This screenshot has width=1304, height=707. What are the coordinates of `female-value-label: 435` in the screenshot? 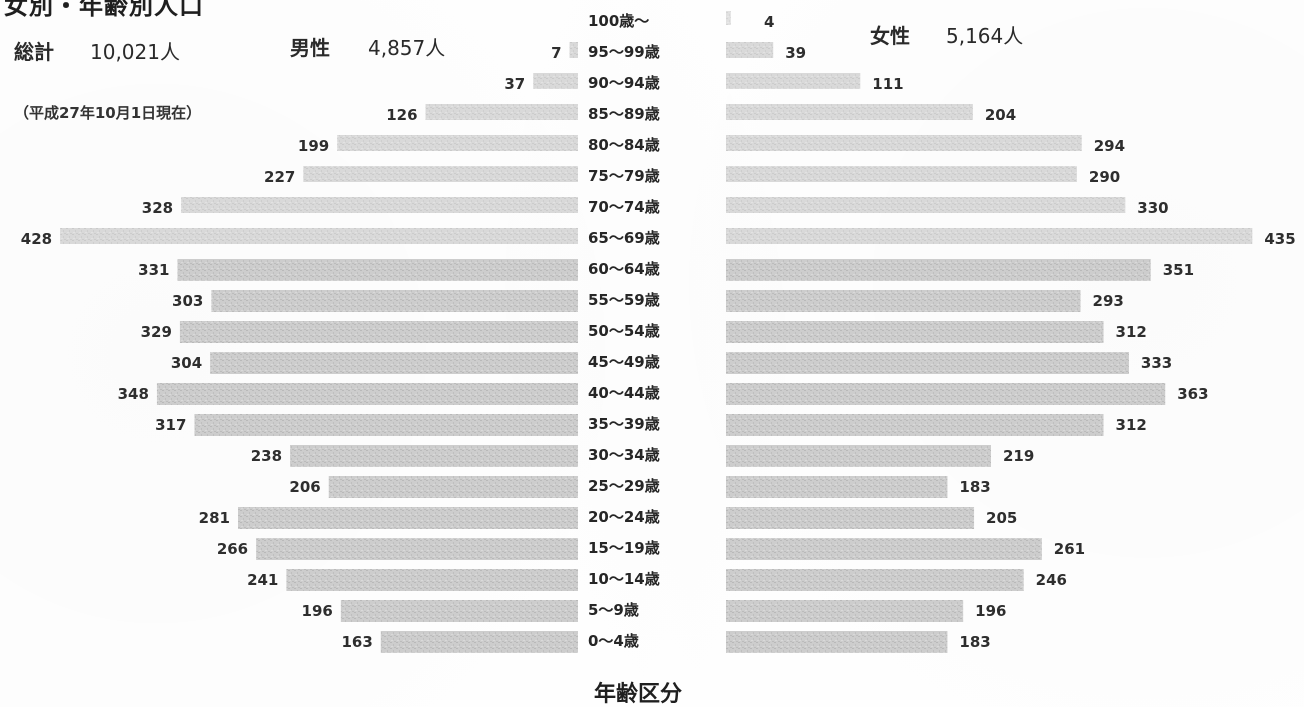 It's located at (1279, 239).